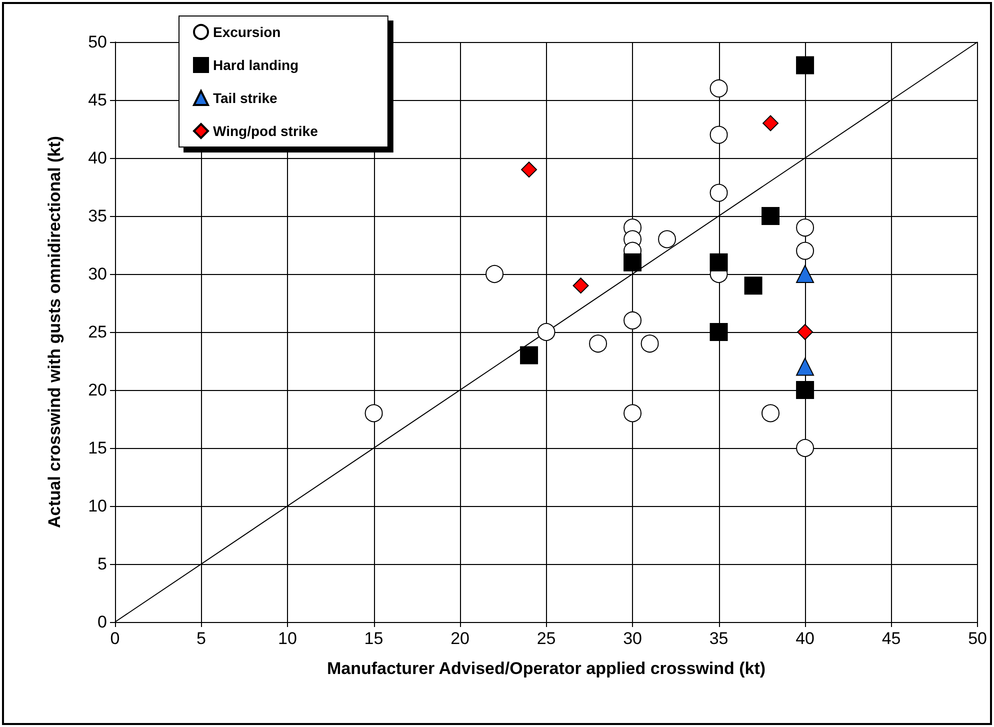 This screenshot has width=994, height=727. What do you see at coordinates (97, 448) in the screenshot?
I see `y-tick-label: 15` at bounding box center [97, 448].